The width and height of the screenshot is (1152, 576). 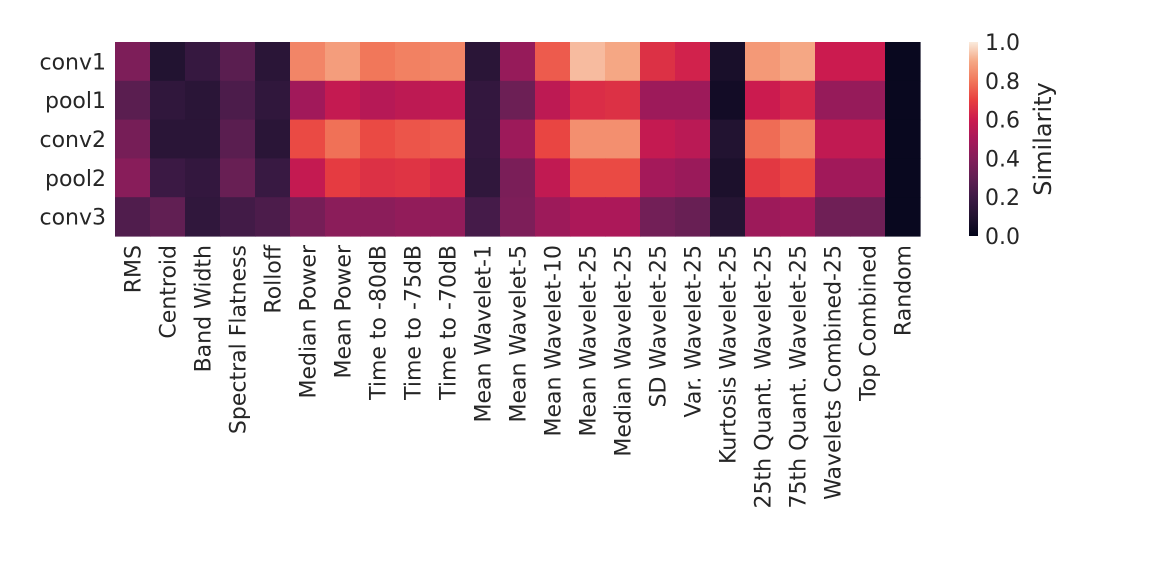 I want to click on column-label: Time to -70dB, so click(x=449, y=323).